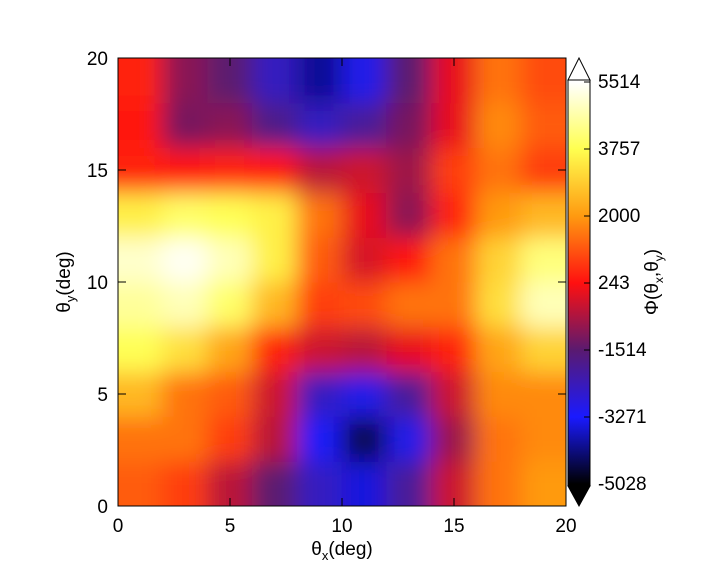  I want to click on y-tick-label: 5, so click(102, 395).